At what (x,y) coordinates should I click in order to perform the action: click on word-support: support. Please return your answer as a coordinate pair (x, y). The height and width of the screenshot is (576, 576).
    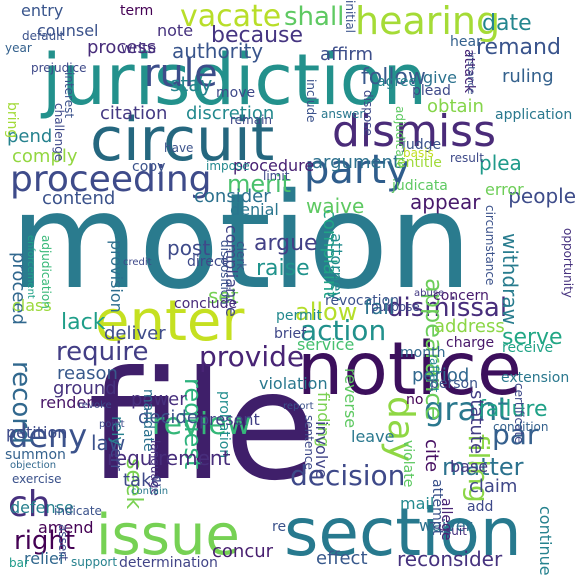
    Looking at the image, I should click on (94, 562).